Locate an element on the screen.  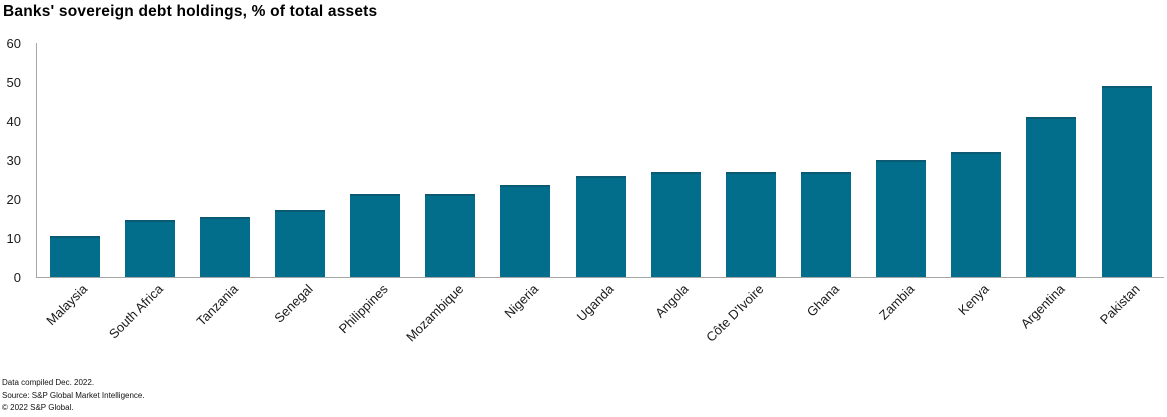
y-tick-label: 40 is located at coordinates (13, 121).